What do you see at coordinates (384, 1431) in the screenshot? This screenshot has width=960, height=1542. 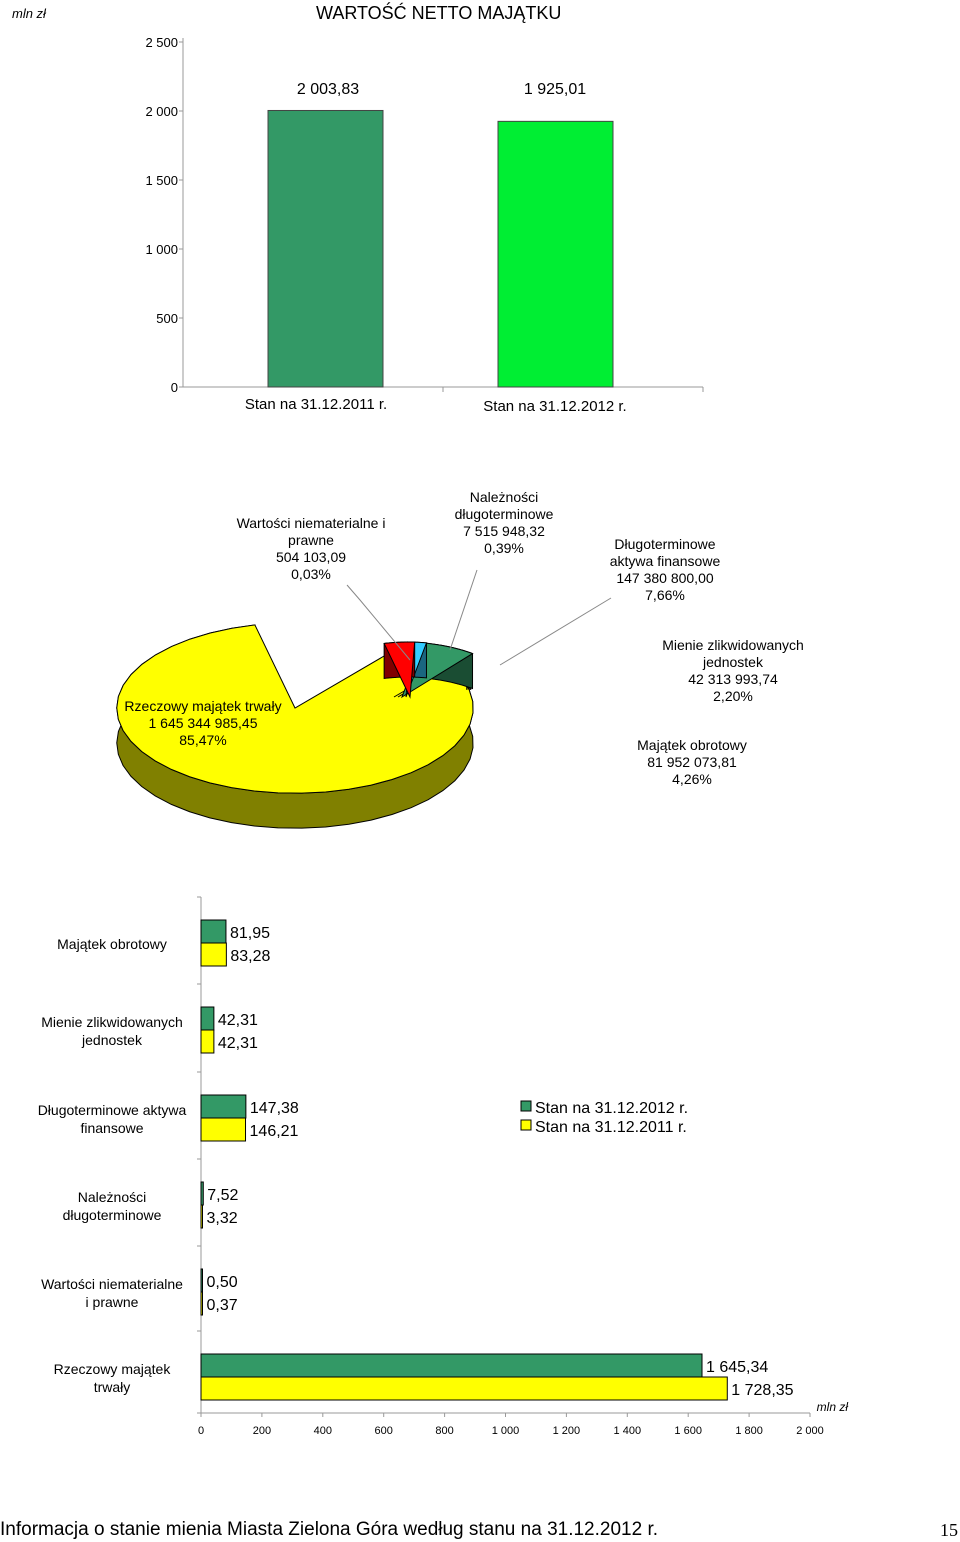 I see `hbar-chart-x-tick-label: 600` at bounding box center [384, 1431].